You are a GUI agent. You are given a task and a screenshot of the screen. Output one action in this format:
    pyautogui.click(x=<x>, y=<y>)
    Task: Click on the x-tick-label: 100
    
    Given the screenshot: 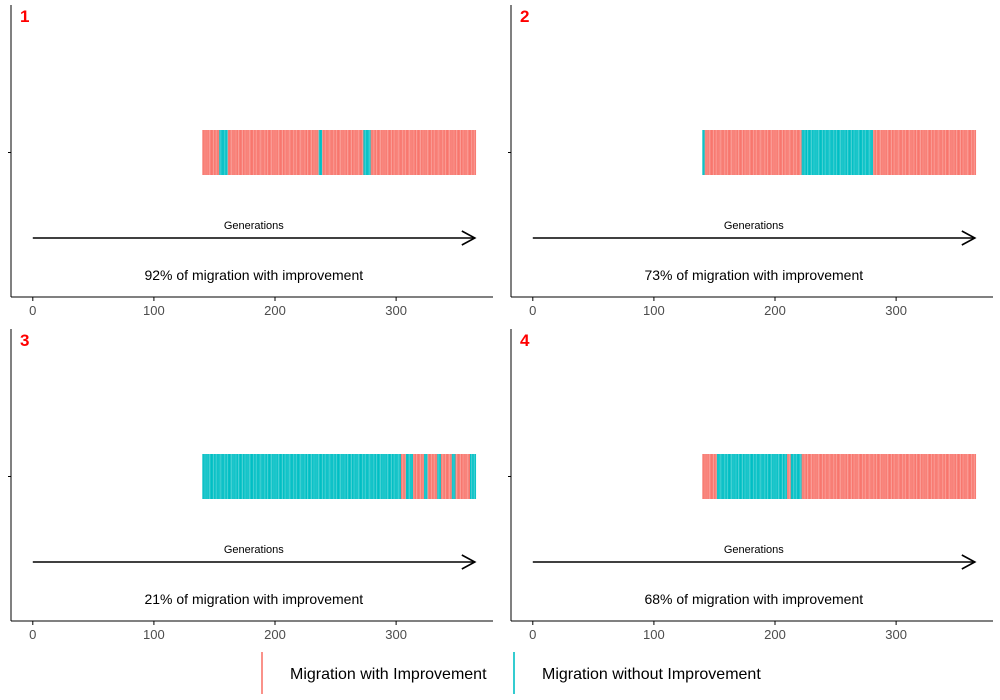 What is the action you would take?
    pyautogui.click(x=654, y=310)
    